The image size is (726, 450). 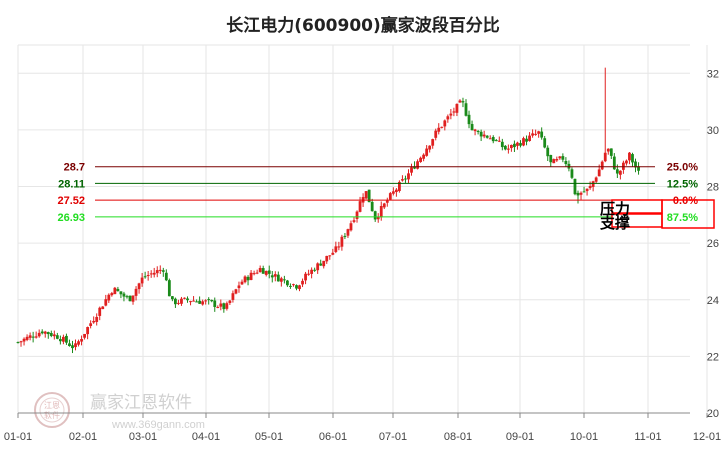 What do you see at coordinates (713, 131) in the screenshot?
I see `y-tick-label: 30` at bounding box center [713, 131].